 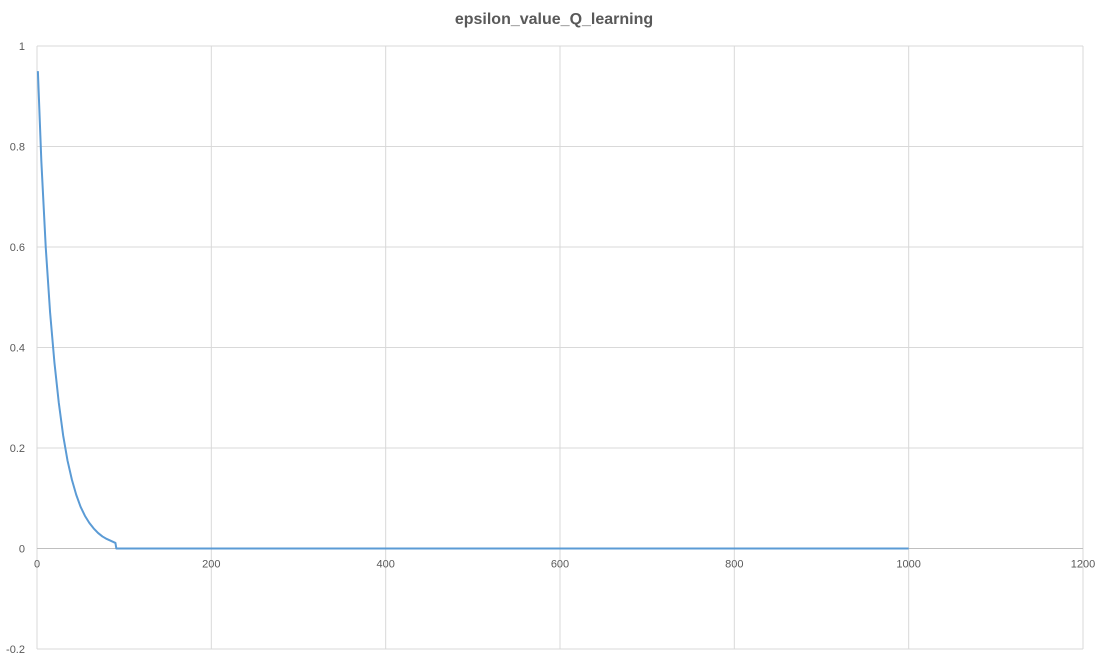 I want to click on x-tick-label: 200, so click(x=211, y=565).